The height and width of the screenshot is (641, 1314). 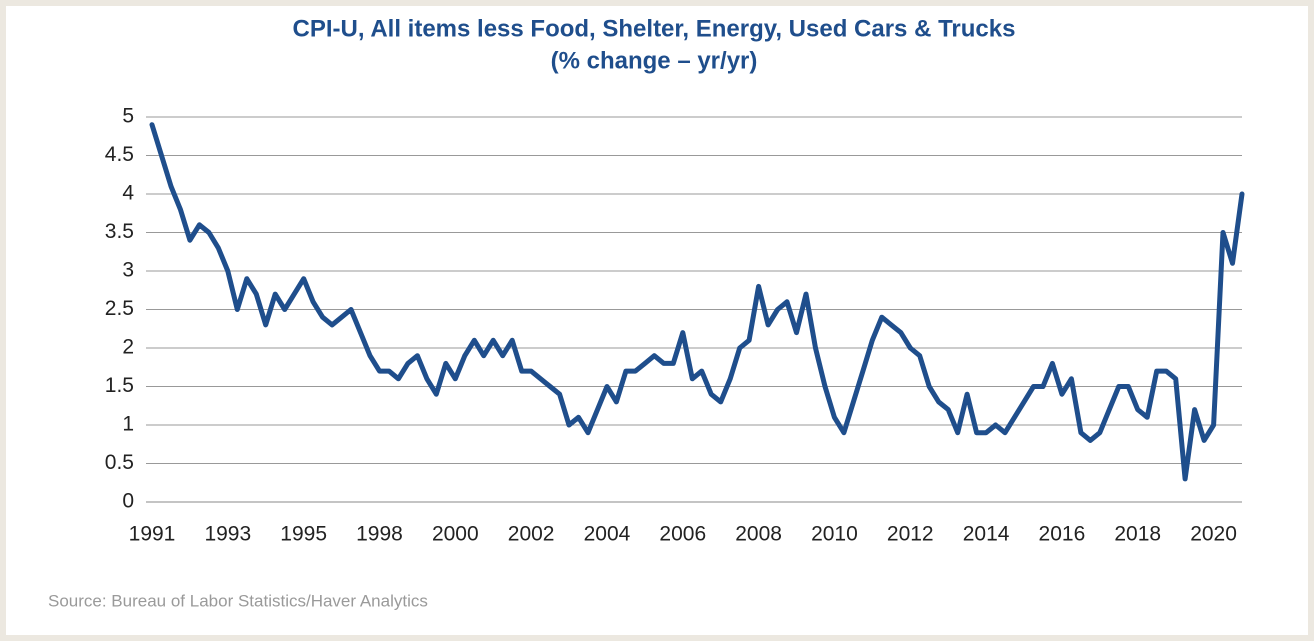 I want to click on y-tick-label: 4, so click(x=128, y=193).